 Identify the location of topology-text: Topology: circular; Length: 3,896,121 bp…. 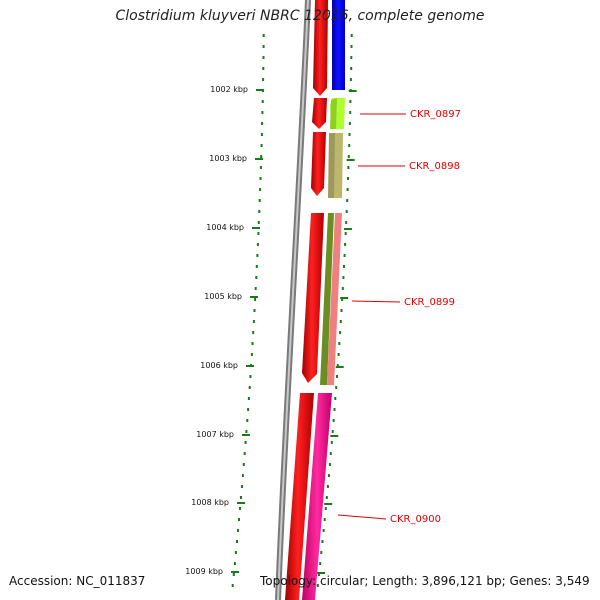
(425, 581).